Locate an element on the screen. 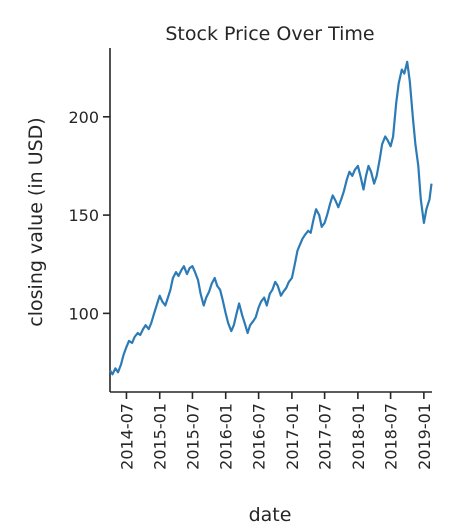 The height and width of the screenshot is (528, 472). y-tick-label: 100 is located at coordinates (83, 313).